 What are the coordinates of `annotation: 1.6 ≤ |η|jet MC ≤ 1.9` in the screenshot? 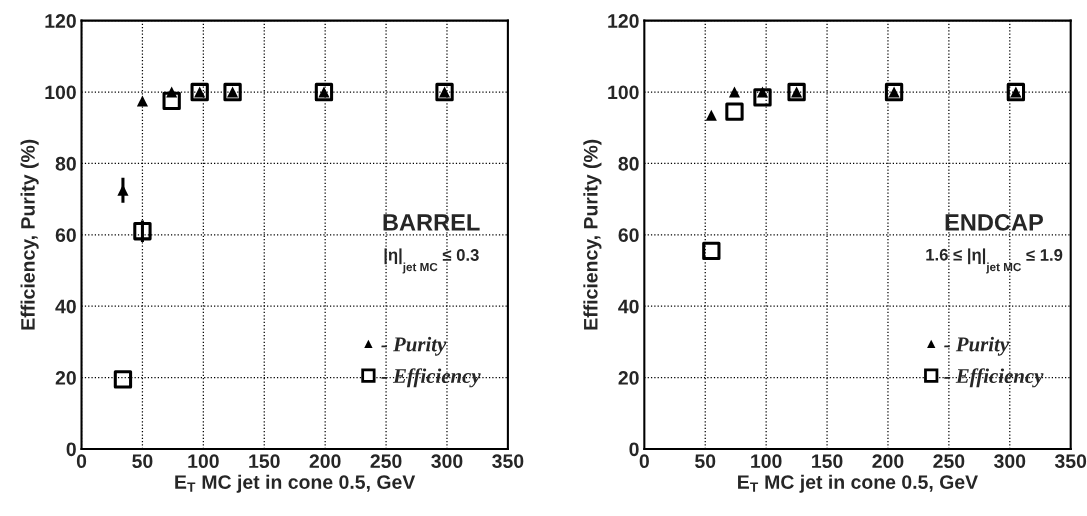 It's located at (994, 261).